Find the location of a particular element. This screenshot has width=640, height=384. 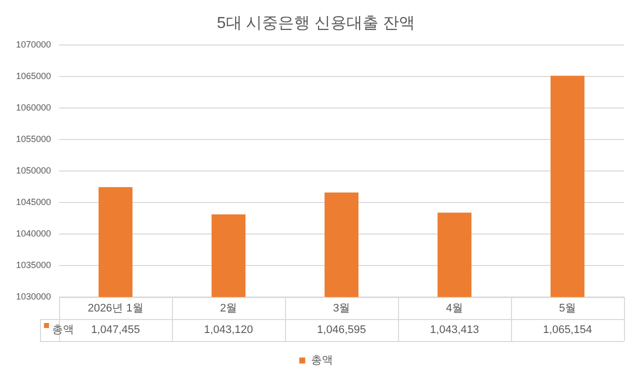

x-tick-label: 2월 is located at coordinates (229, 308).